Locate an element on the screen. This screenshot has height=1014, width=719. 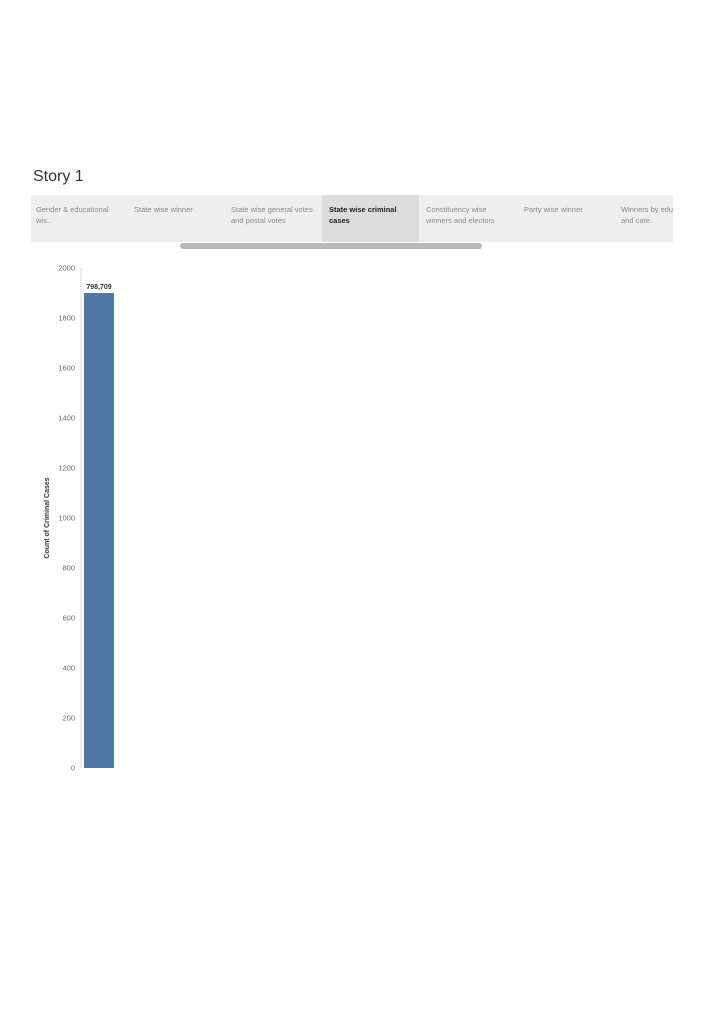
story-point-label: State wise winner is located at coordinates (163, 209).